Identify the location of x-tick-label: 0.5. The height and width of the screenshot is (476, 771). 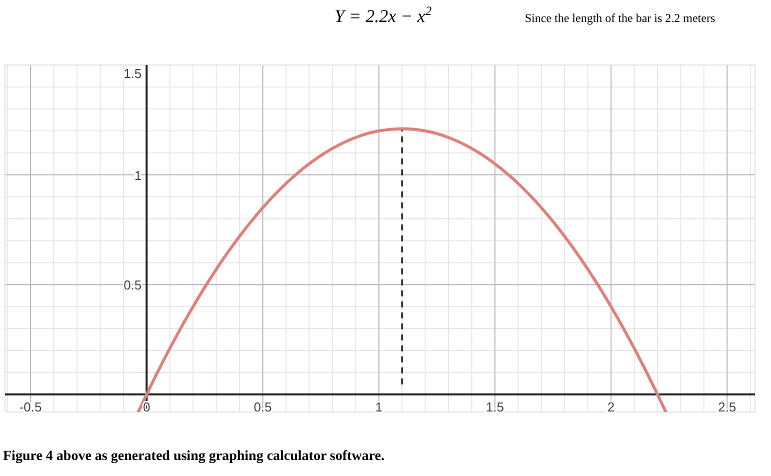
(263, 406).